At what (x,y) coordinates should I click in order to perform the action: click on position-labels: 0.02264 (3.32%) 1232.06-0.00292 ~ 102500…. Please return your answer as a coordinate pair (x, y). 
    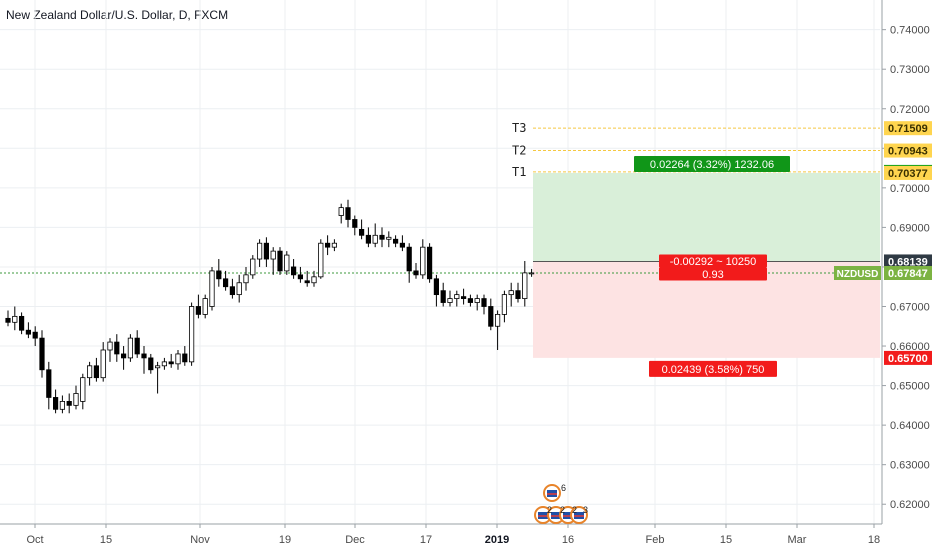
    Looking at the image, I should click on (712, 266).